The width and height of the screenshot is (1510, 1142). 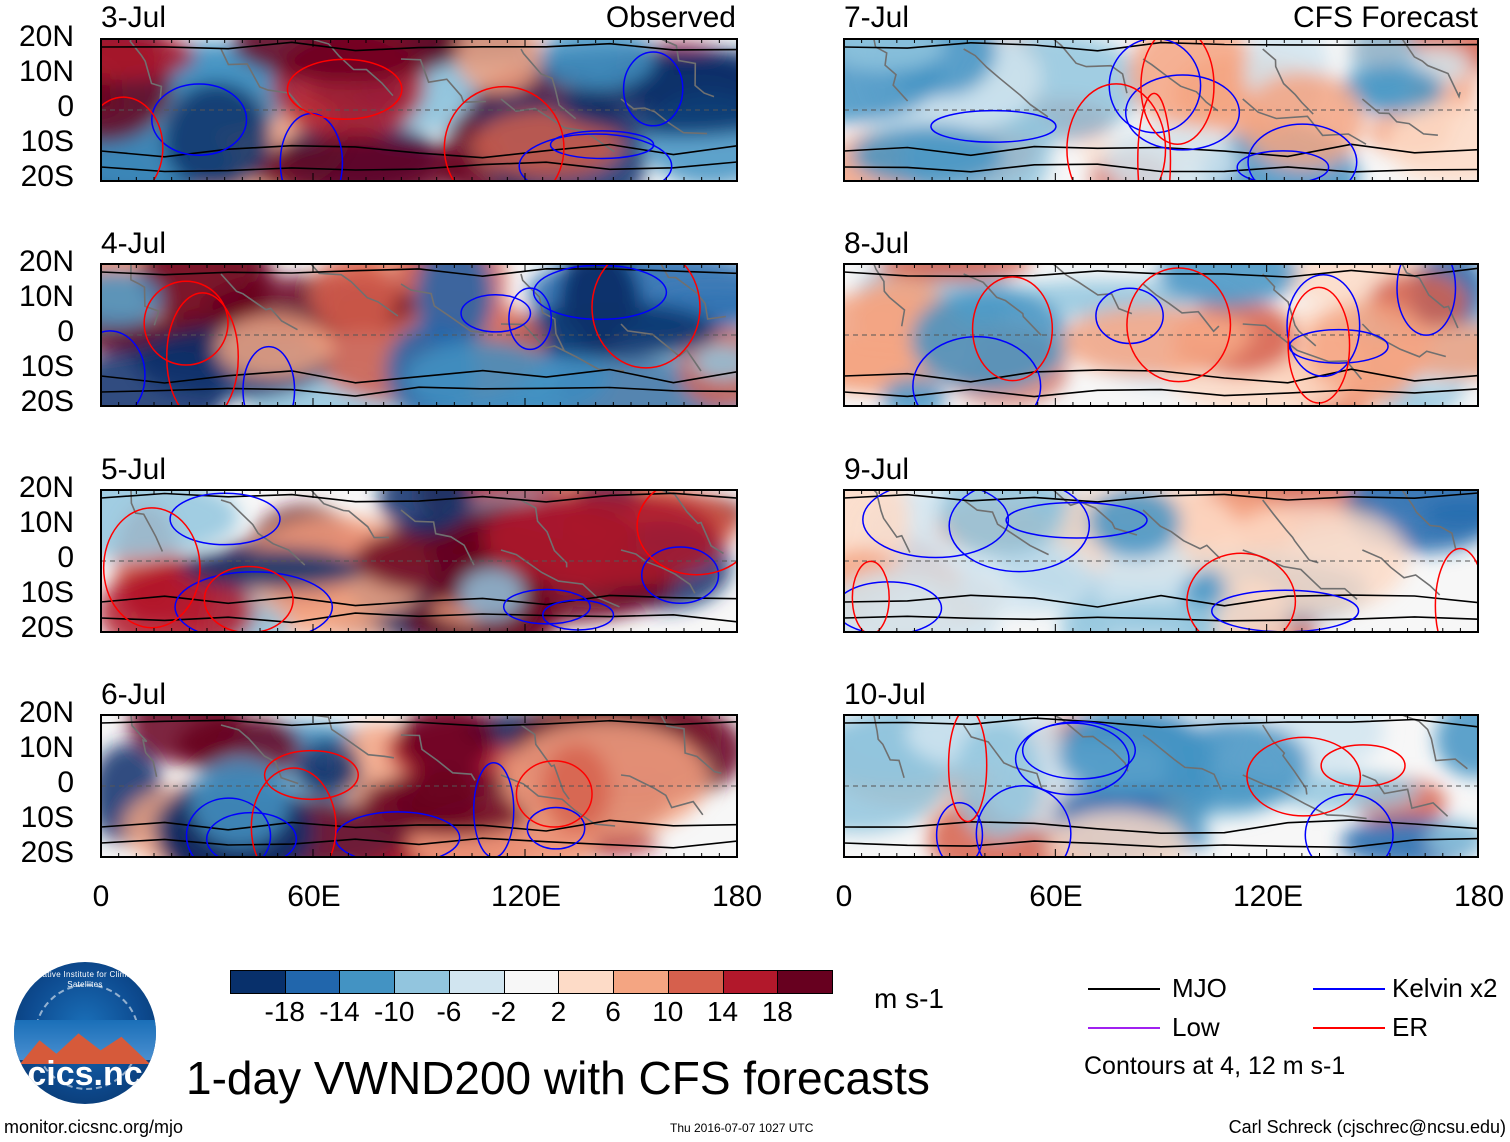 What do you see at coordinates (844, 896) in the screenshot?
I see `lon-label-0-right: 0` at bounding box center [844, 896].